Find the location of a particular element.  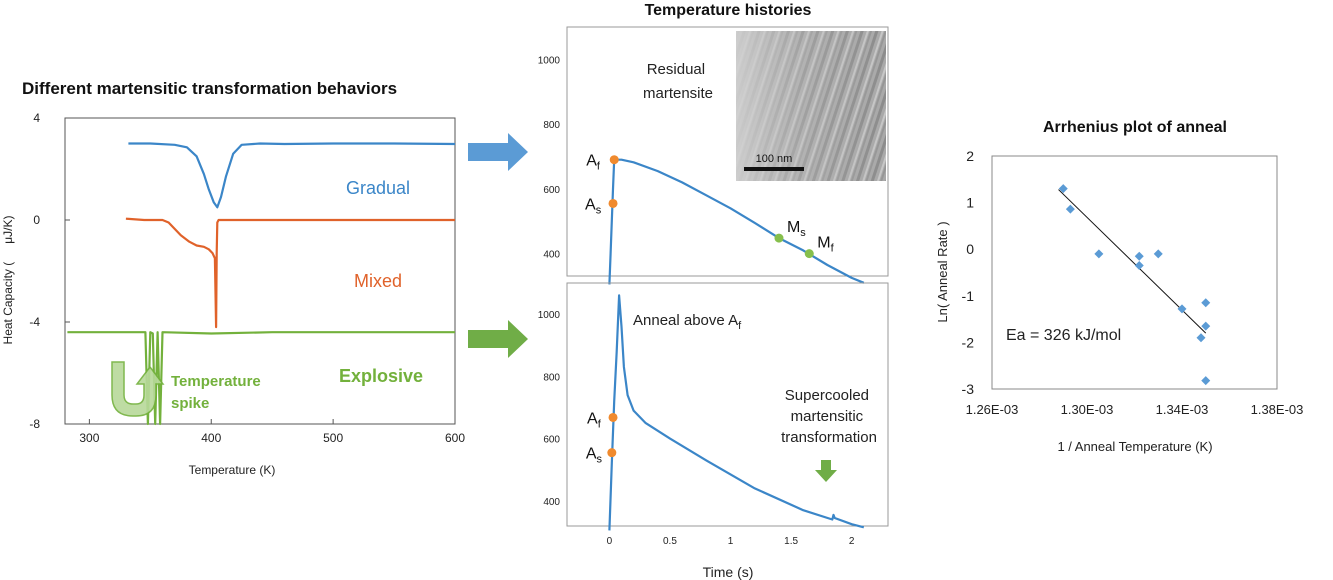

top-plot-frame is located at coordinates (727, 151).